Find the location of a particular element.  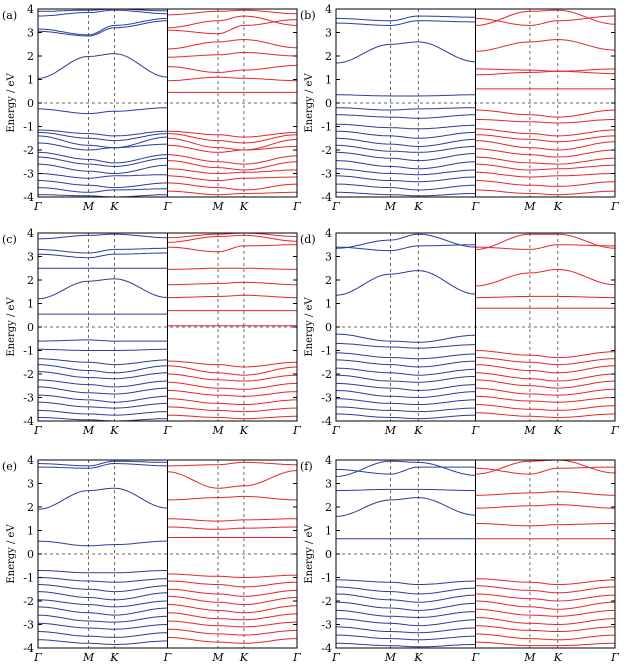

y-tick-label: 0 is located at coordinates (328, 554).